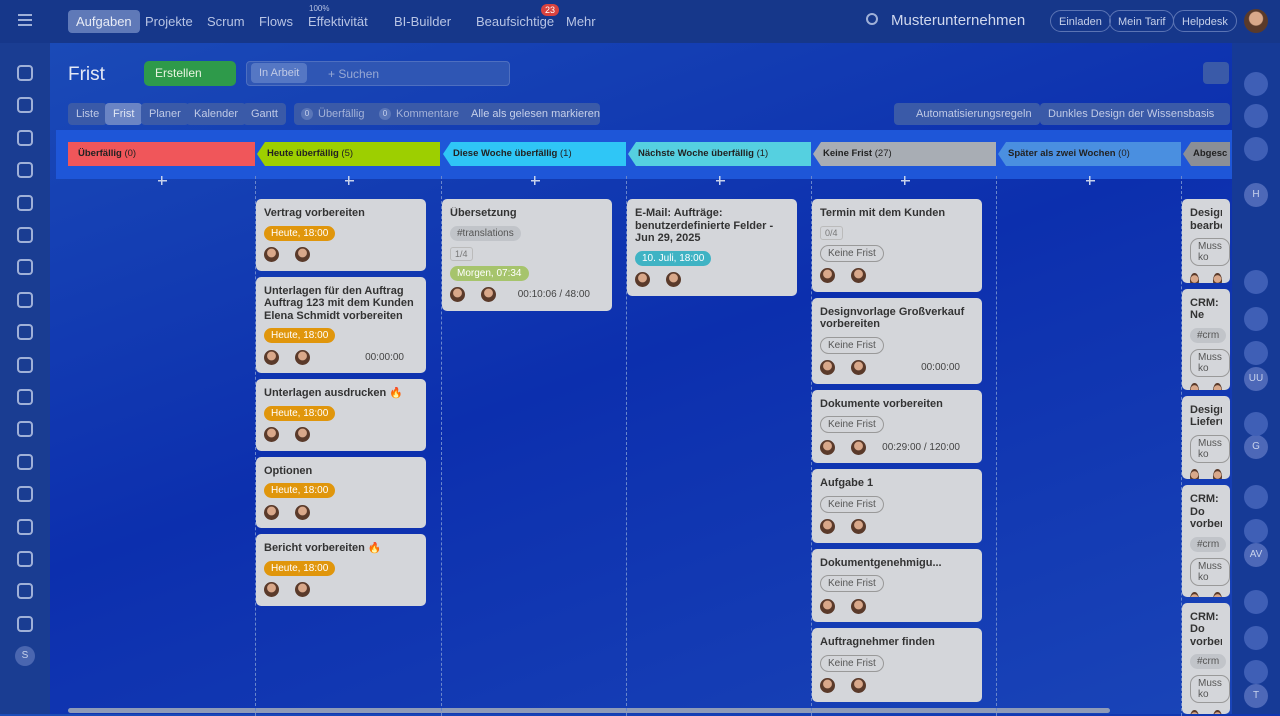  I want to click on filter-chip: In Arbeit, so click(279, 73).